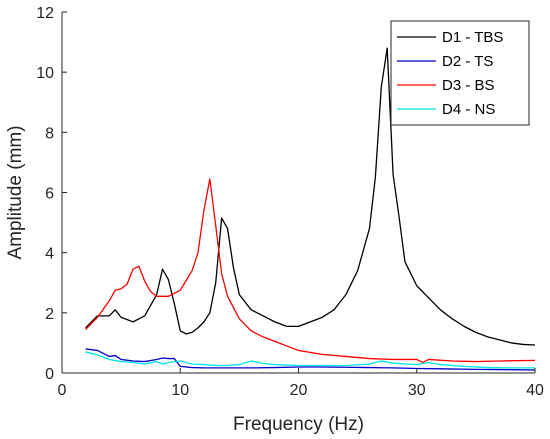 The width and height of the screenshot is (550, 439). I want to click on x-tick-label: 10, so click(180, 390).